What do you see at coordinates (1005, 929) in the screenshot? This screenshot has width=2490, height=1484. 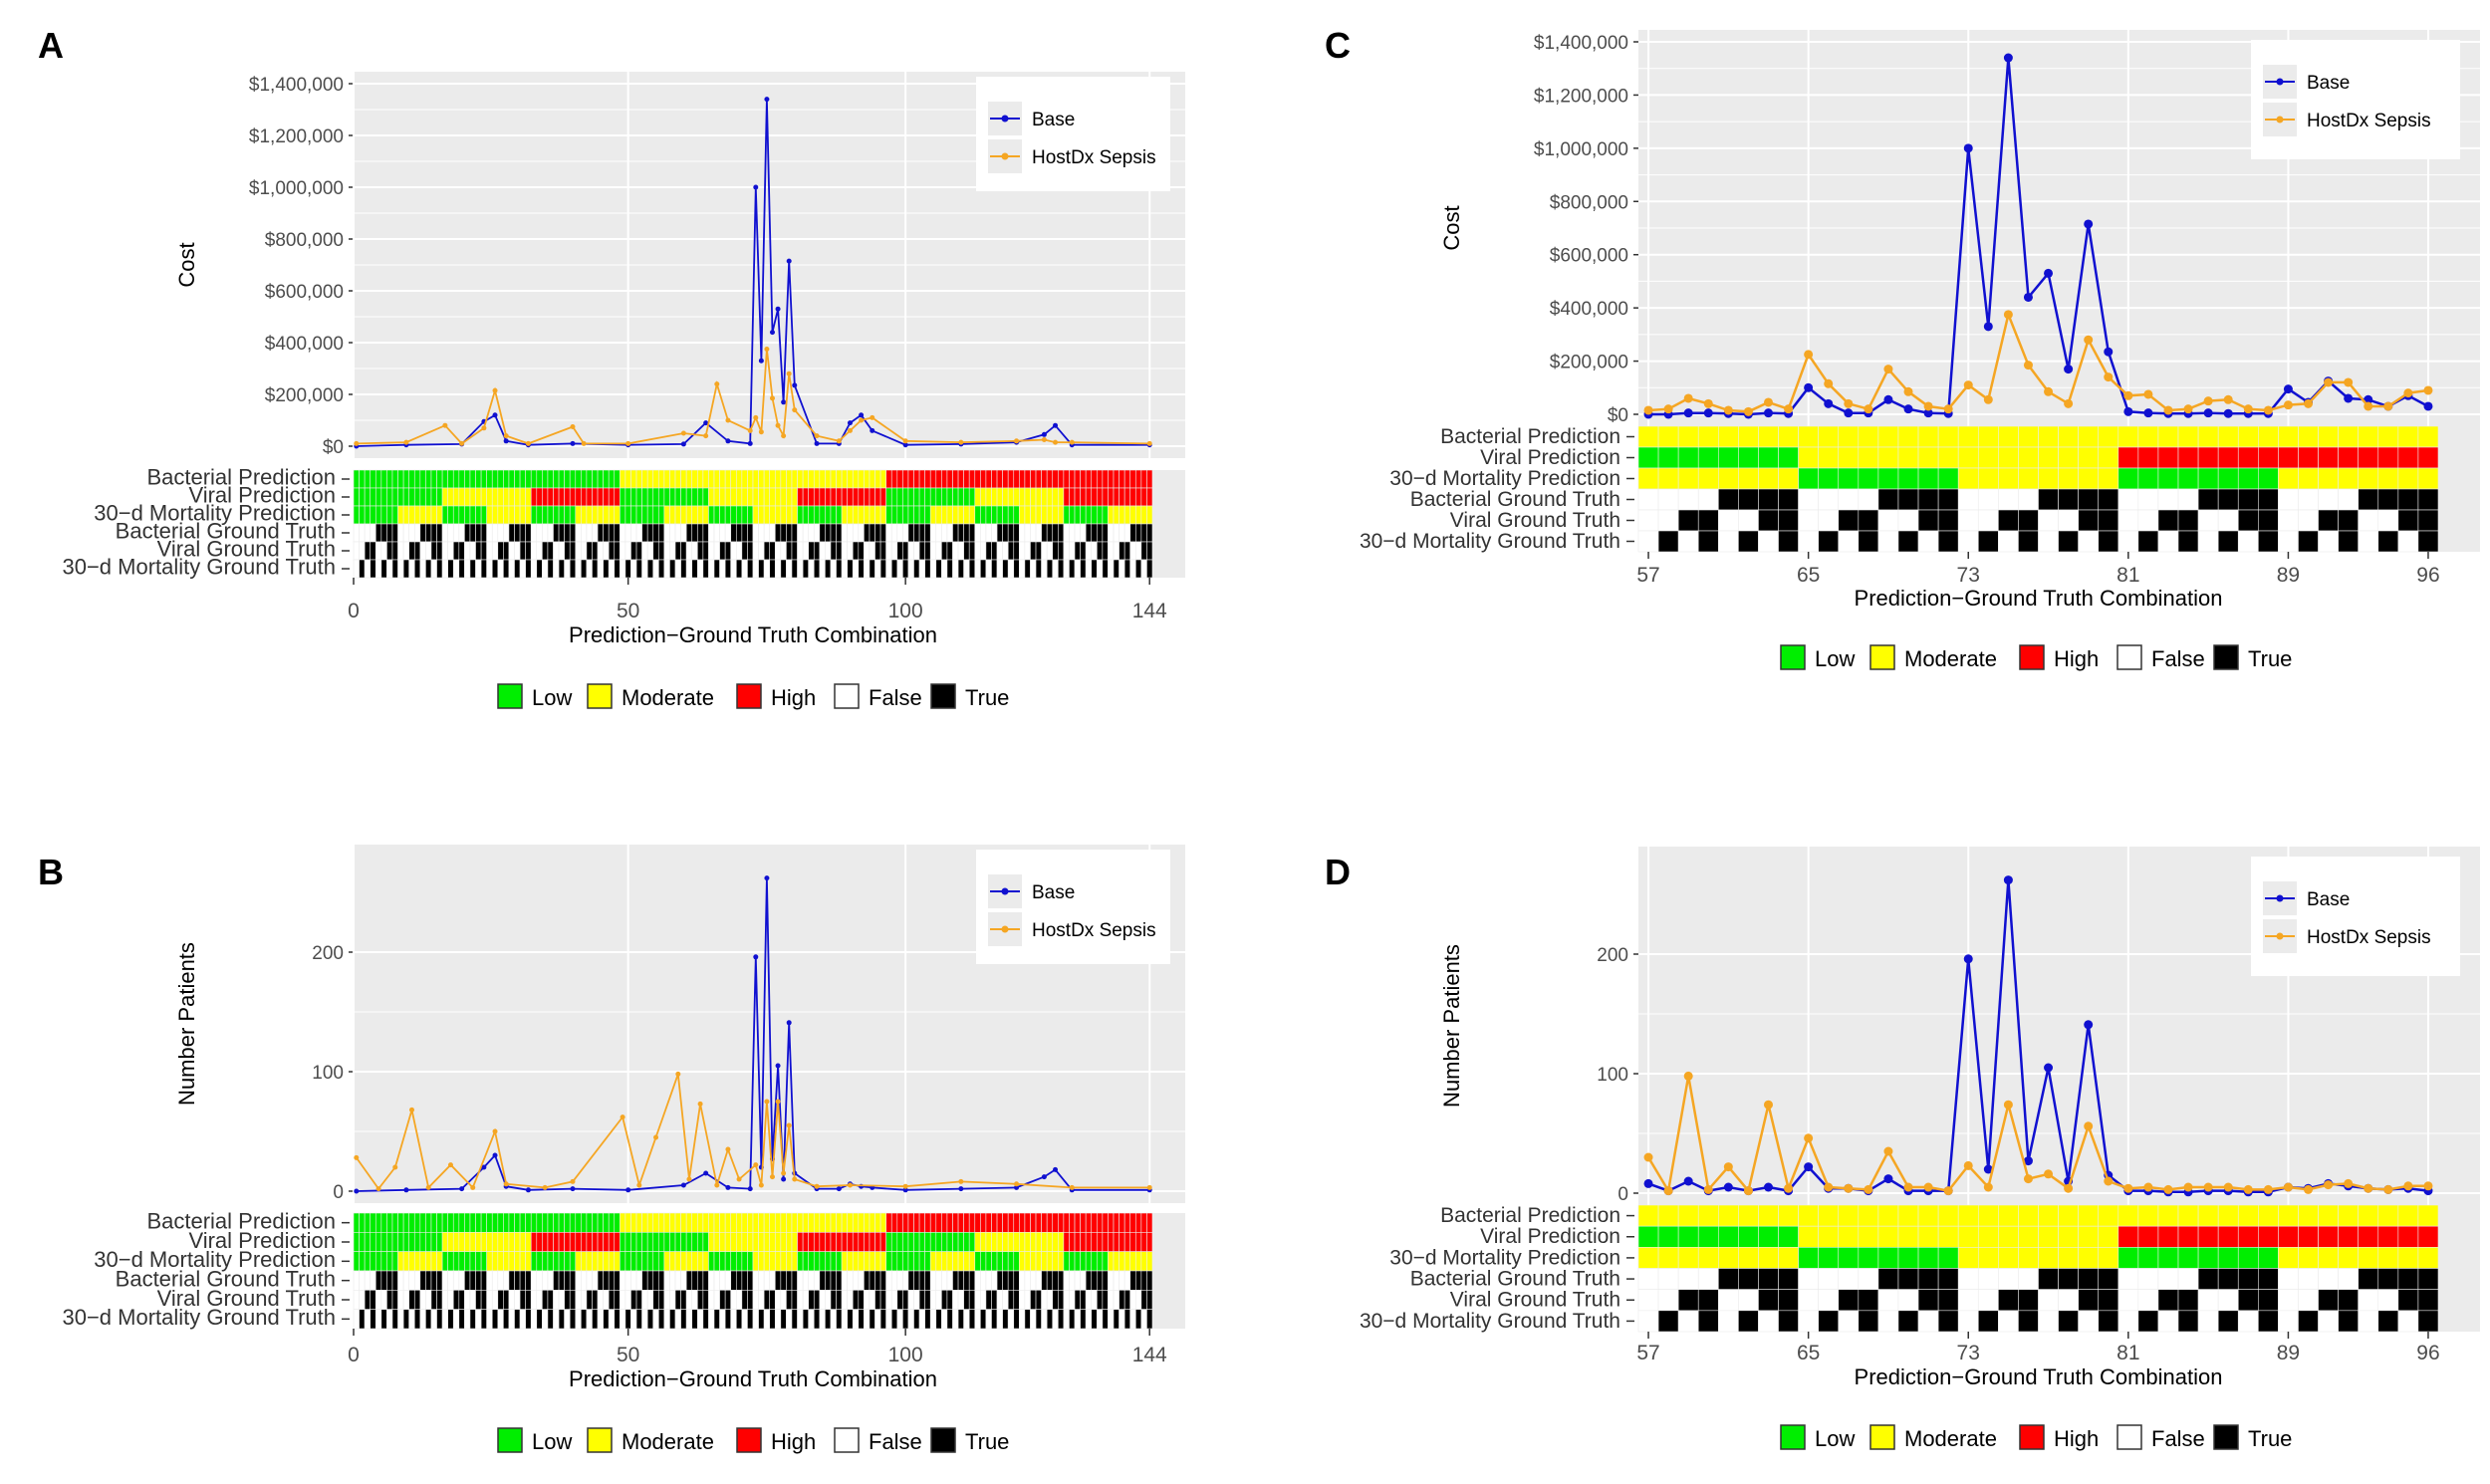 I see `legend-key-dot` at bounding box center [1005, 929].